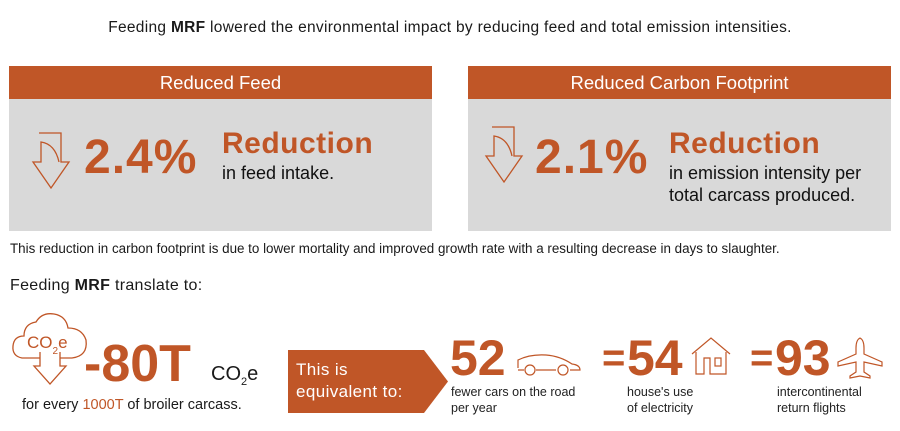 The height and width of the screenshot is (431, 900). I want to click on section-heading: Feeding MRF translate to:, so click(106, 285).